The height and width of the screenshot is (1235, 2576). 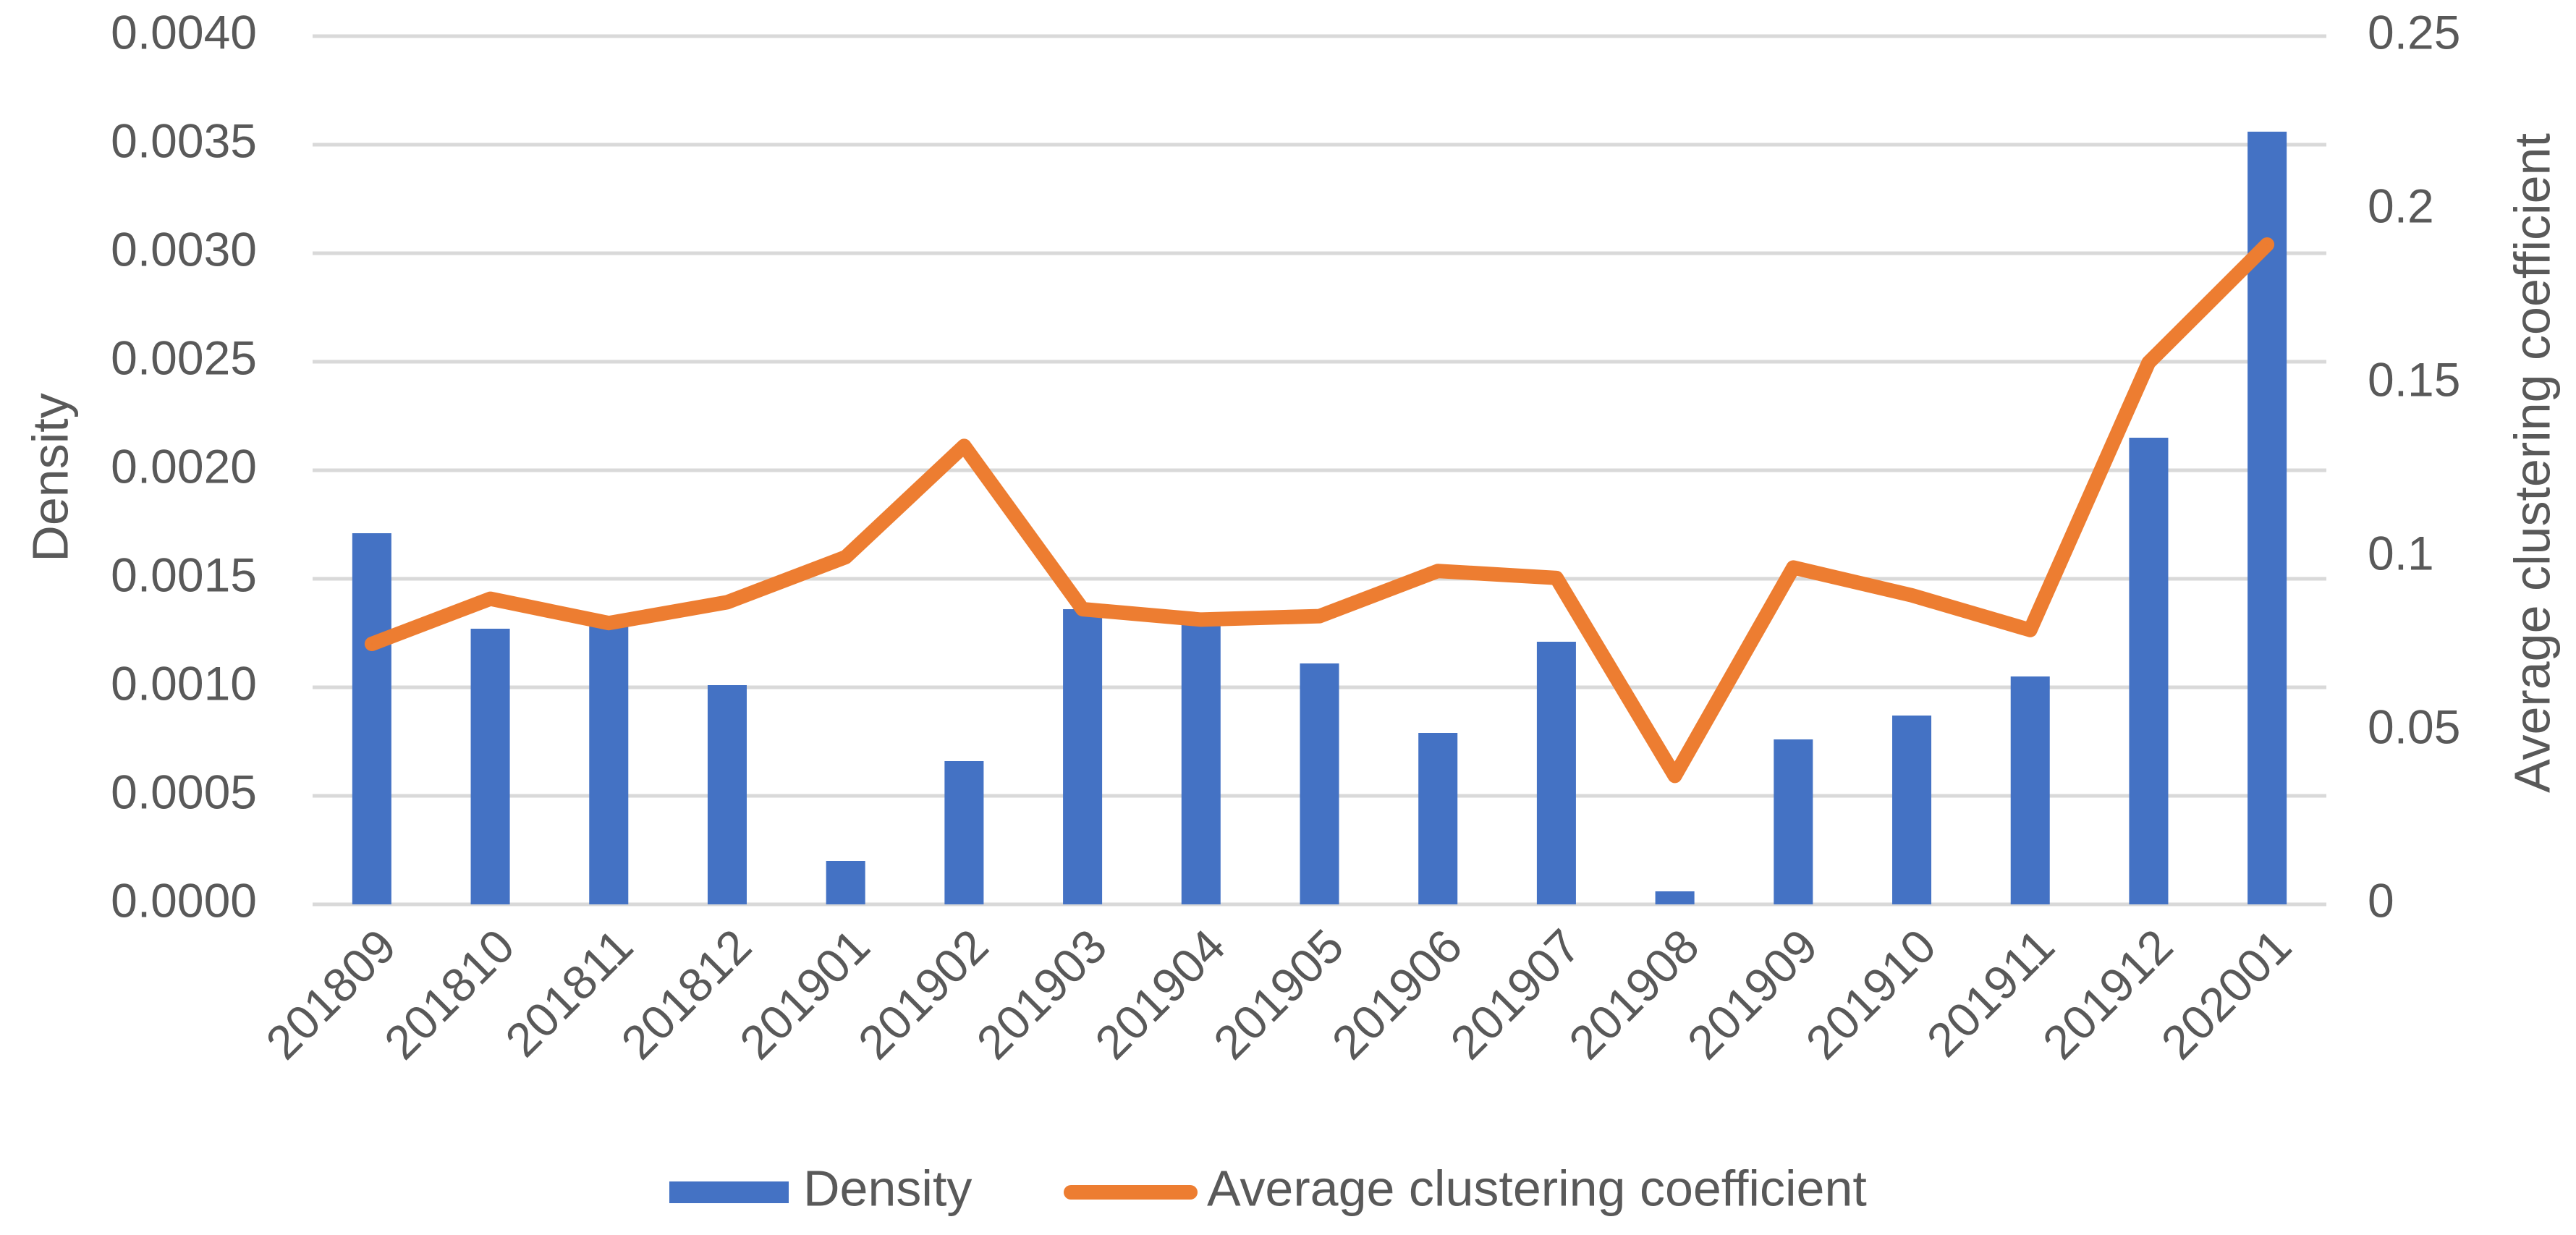 I want to click on left-tick-label: 0.0020, so click(x=184, y=466).